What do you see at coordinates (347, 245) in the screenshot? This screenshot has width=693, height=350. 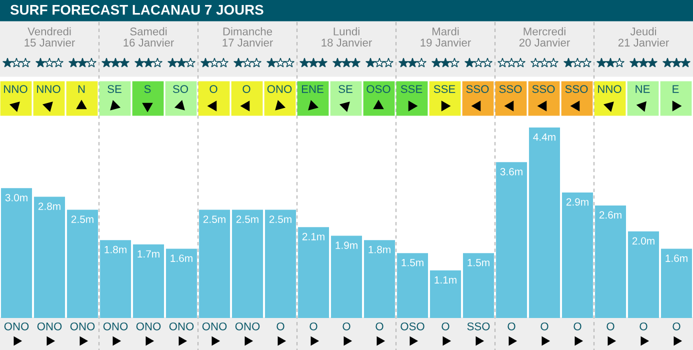 I see `data-label: 1.9m` at bounding box center [347, 245].